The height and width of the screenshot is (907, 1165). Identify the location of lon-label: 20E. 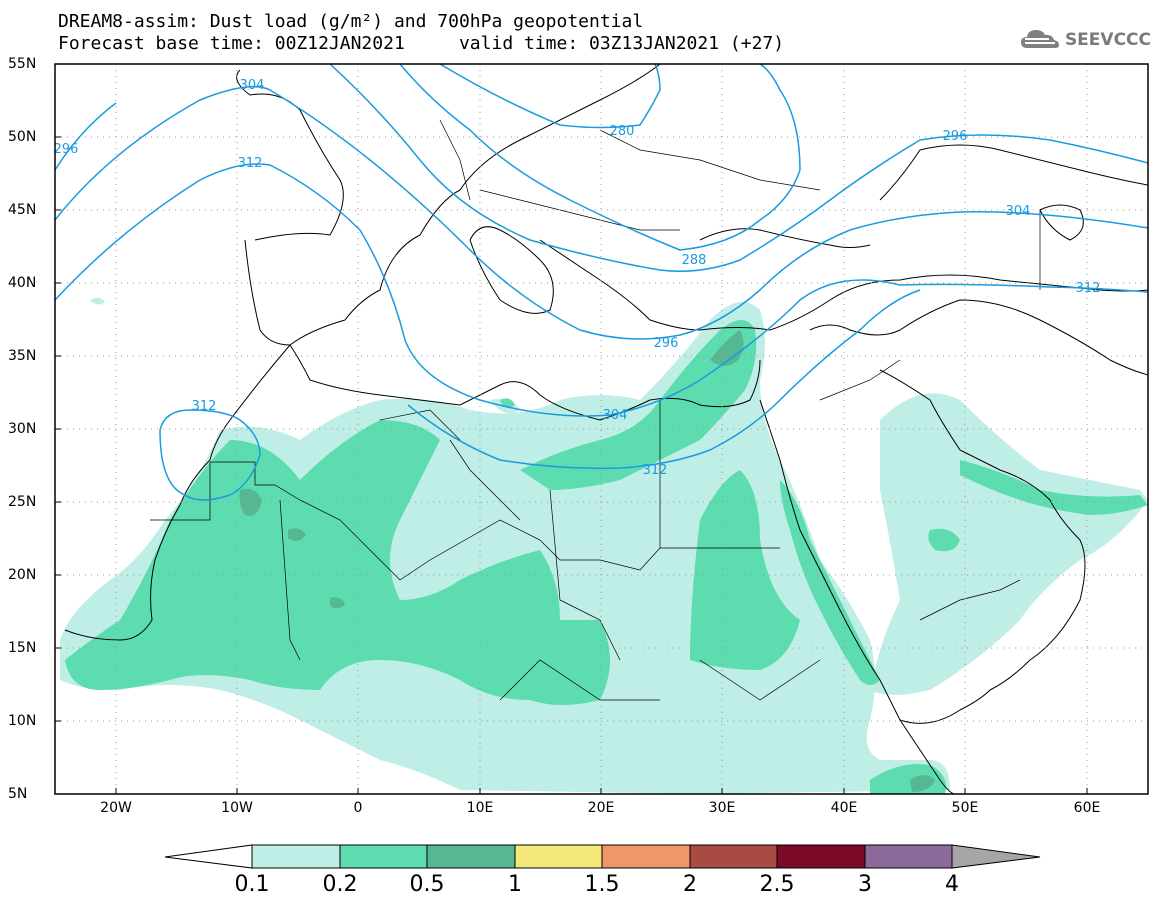
(601, 808).